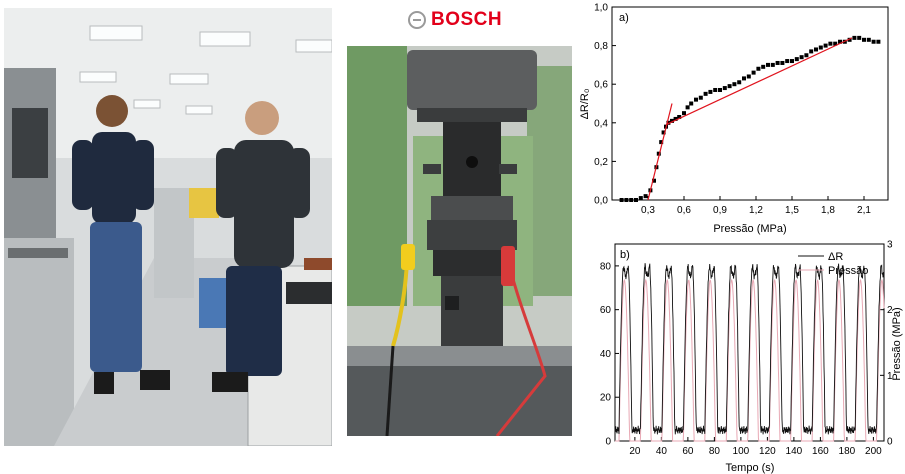  Describe the element at coordinates (467, 19) in the screenshot. I see `bosch-logo-text: BOSCH` at that location.